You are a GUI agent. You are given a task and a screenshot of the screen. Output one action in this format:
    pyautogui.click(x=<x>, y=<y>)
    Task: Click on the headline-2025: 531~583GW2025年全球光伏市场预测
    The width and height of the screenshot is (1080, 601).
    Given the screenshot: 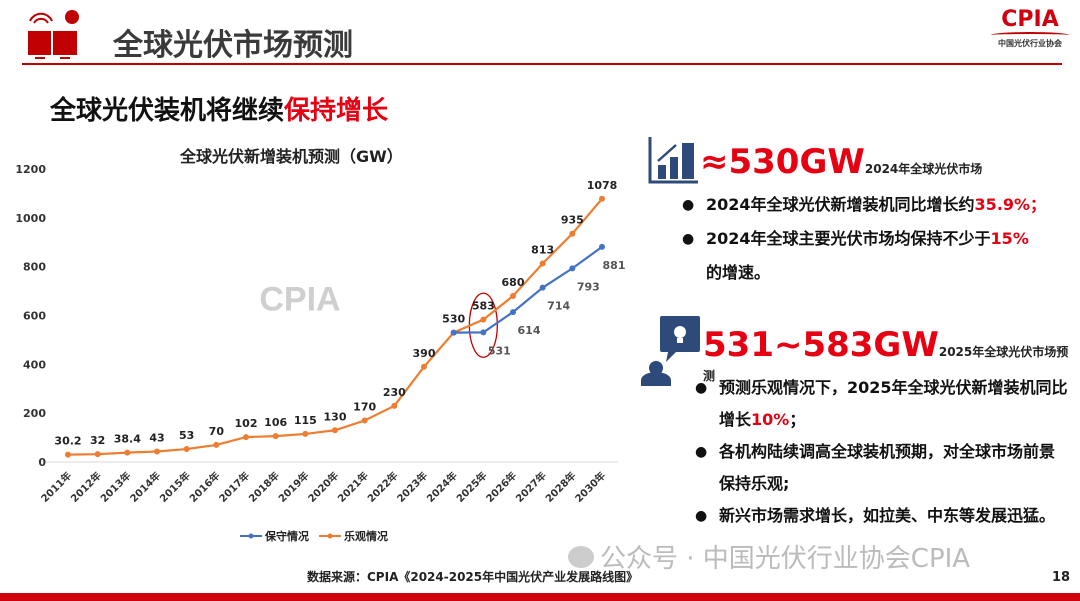 What is the action you would take?
    pyautogui.click(x=891, y=354)
    